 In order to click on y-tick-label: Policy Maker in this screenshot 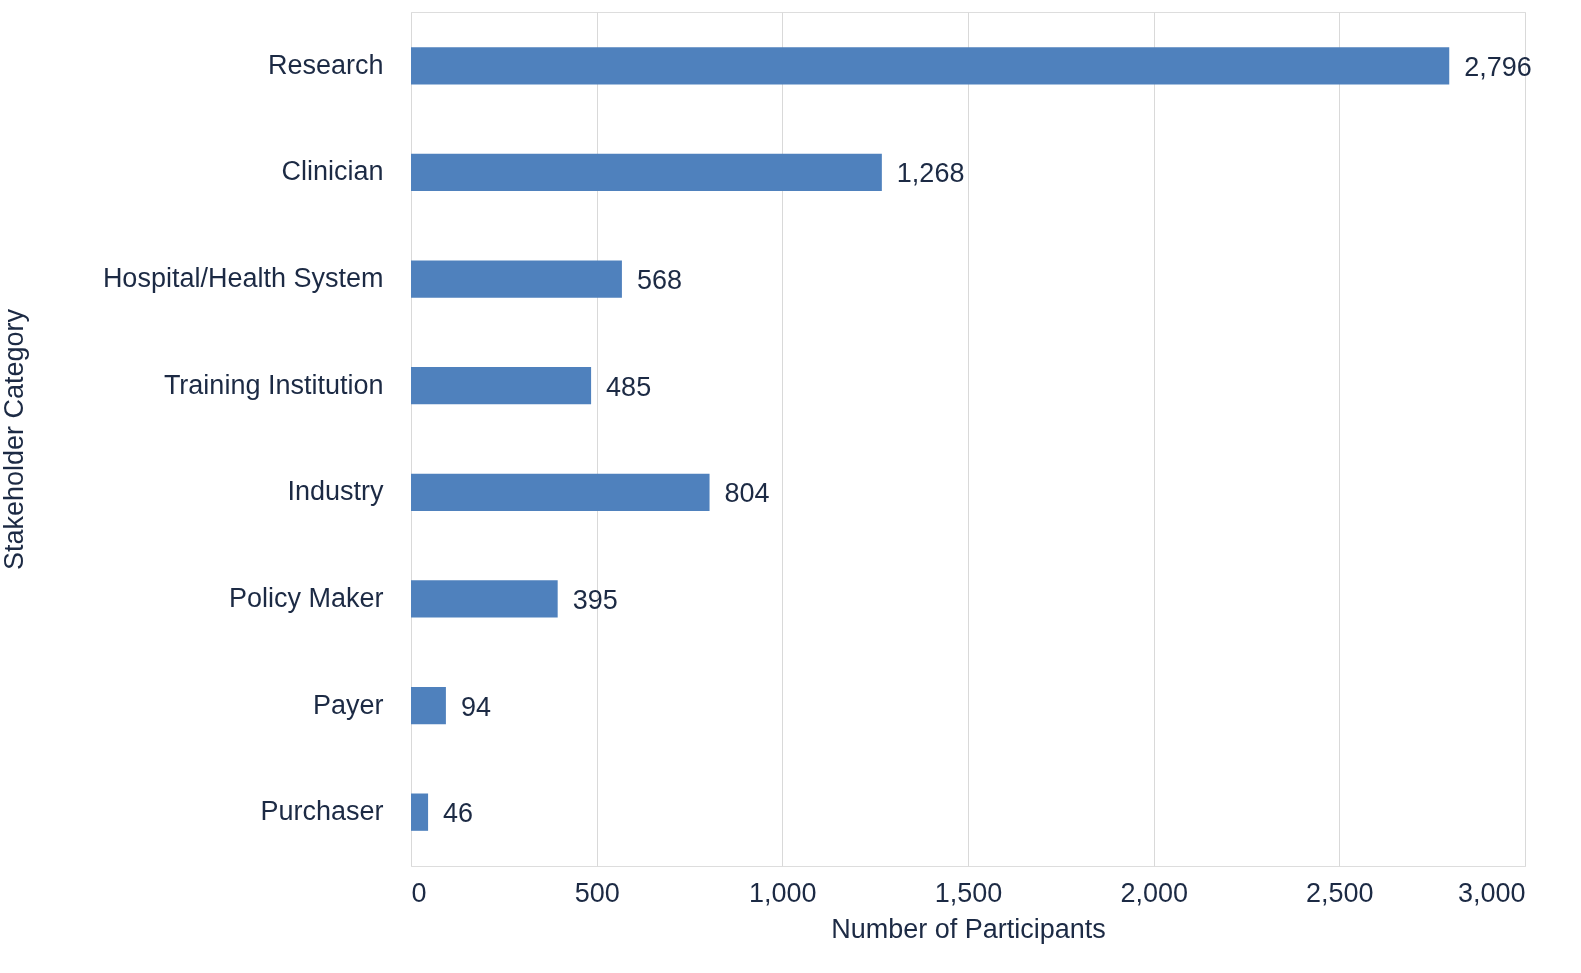, I will do `click(306, 597)`.